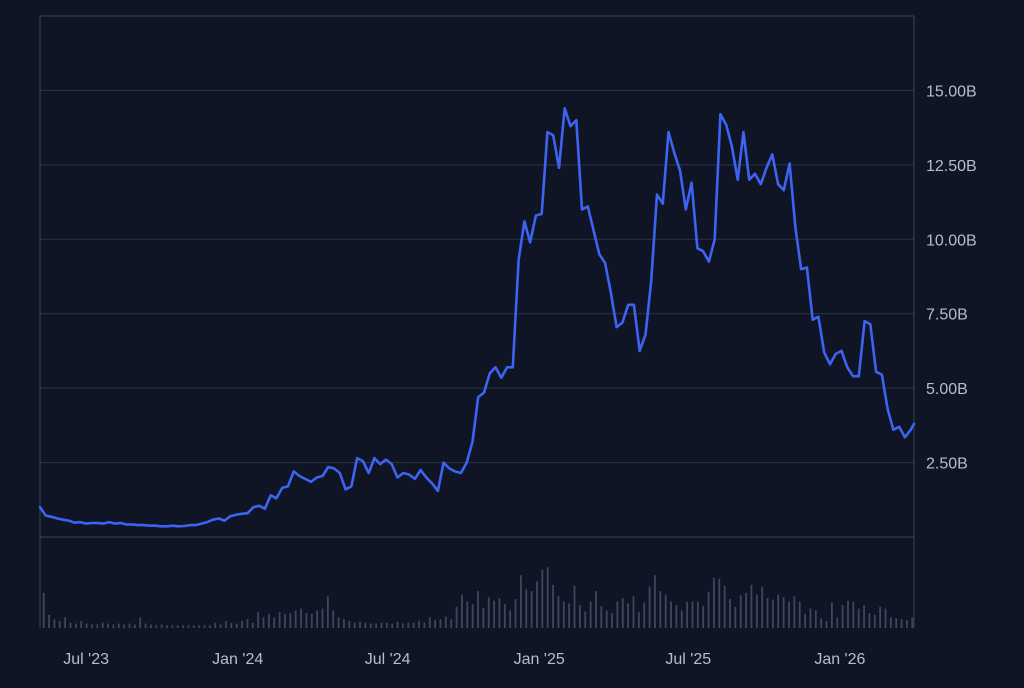 This screenshot has width=1024, height=688. Describe the element at coordinates (388, 659) in the screenshot. I see `x-tick-label: Jul '24` at that location.